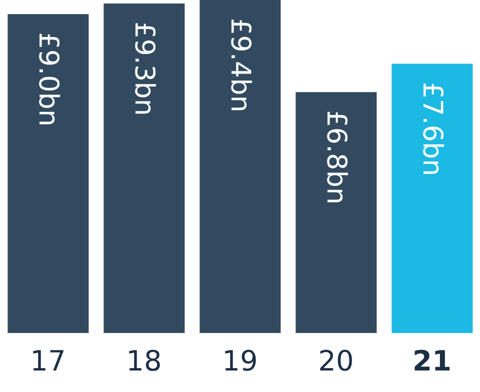 This screenshot has width=480, height=392. Describe the element at coordinates (336, 361) in the screenshot. I see `x-tick-label: 20` at that location.